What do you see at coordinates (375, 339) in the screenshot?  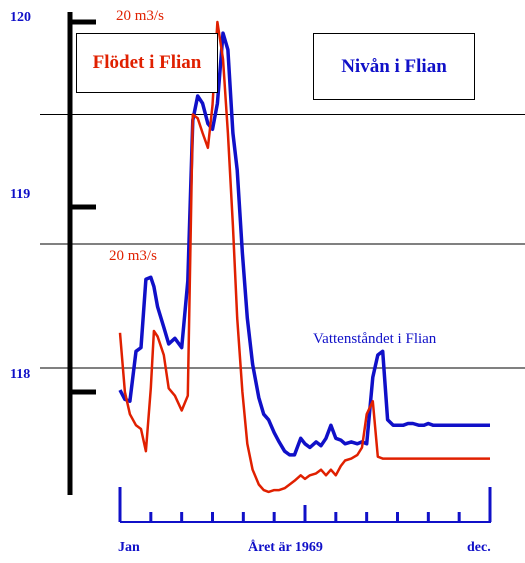 I see `level-annotation: Vattenståndet i Flian` at bounding box center [375, 339].